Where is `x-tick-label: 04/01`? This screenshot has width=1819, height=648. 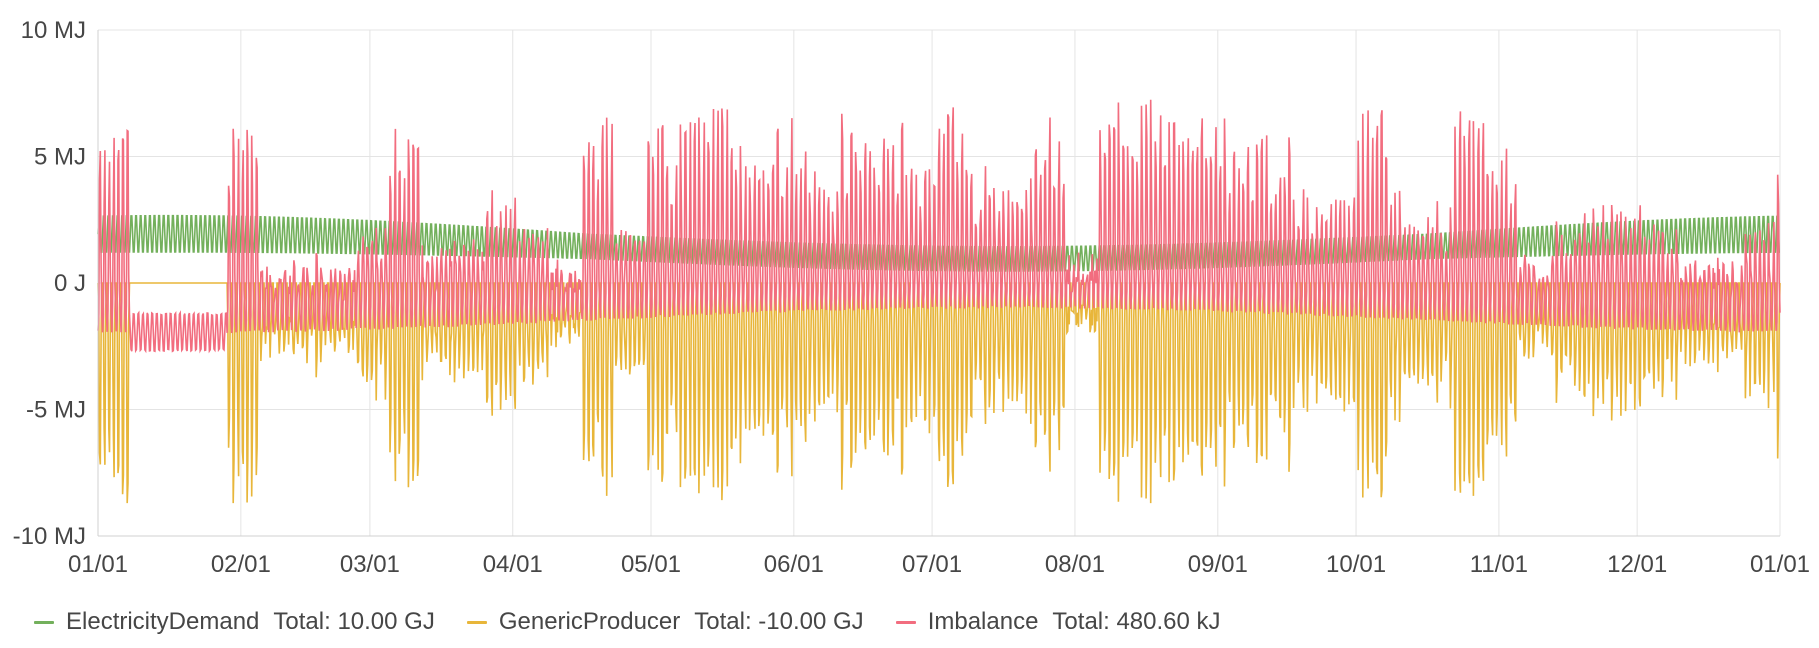
x-tick-label: 04/01 is located at coordinates (513, 564).